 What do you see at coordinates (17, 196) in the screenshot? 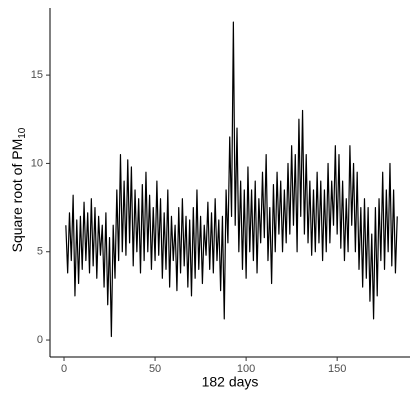
I see `y-axis-label-main: Square root of PM` at bounding box center [17, 196].